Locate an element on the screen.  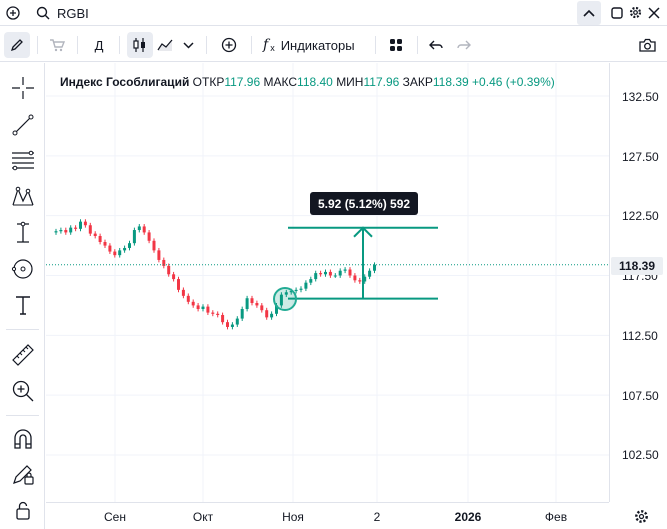
area-chart-icon is located at coordinates (165, 45).